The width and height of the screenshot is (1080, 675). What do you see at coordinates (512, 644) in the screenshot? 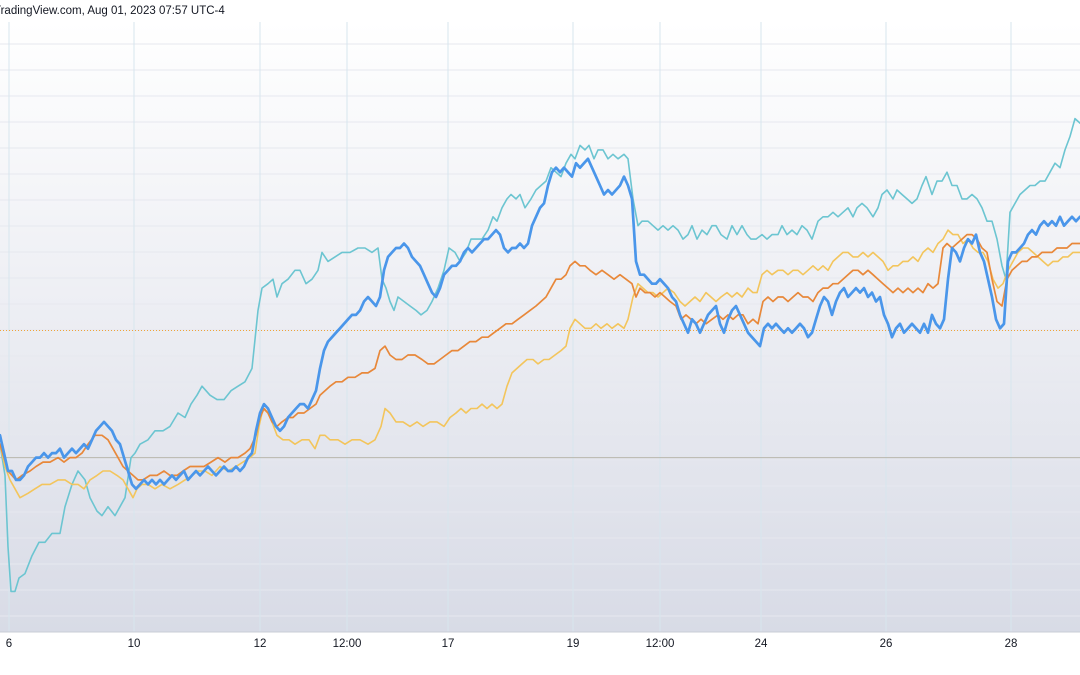
I see `time-axis-labels: 6 10 12 12:00 17 19 12:00 24 26 28` at bounding box center [512, 644].